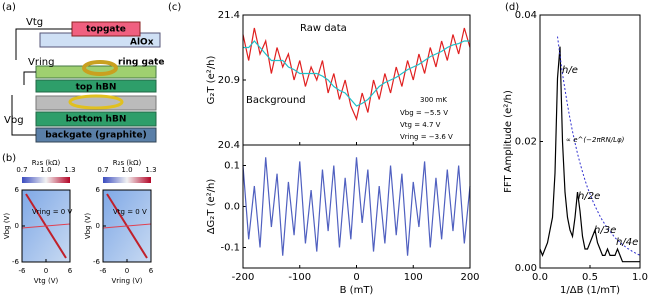  Describe the element at coordinates (9, 7) in the screenshot. I see `panel-label: (a)` at that location.